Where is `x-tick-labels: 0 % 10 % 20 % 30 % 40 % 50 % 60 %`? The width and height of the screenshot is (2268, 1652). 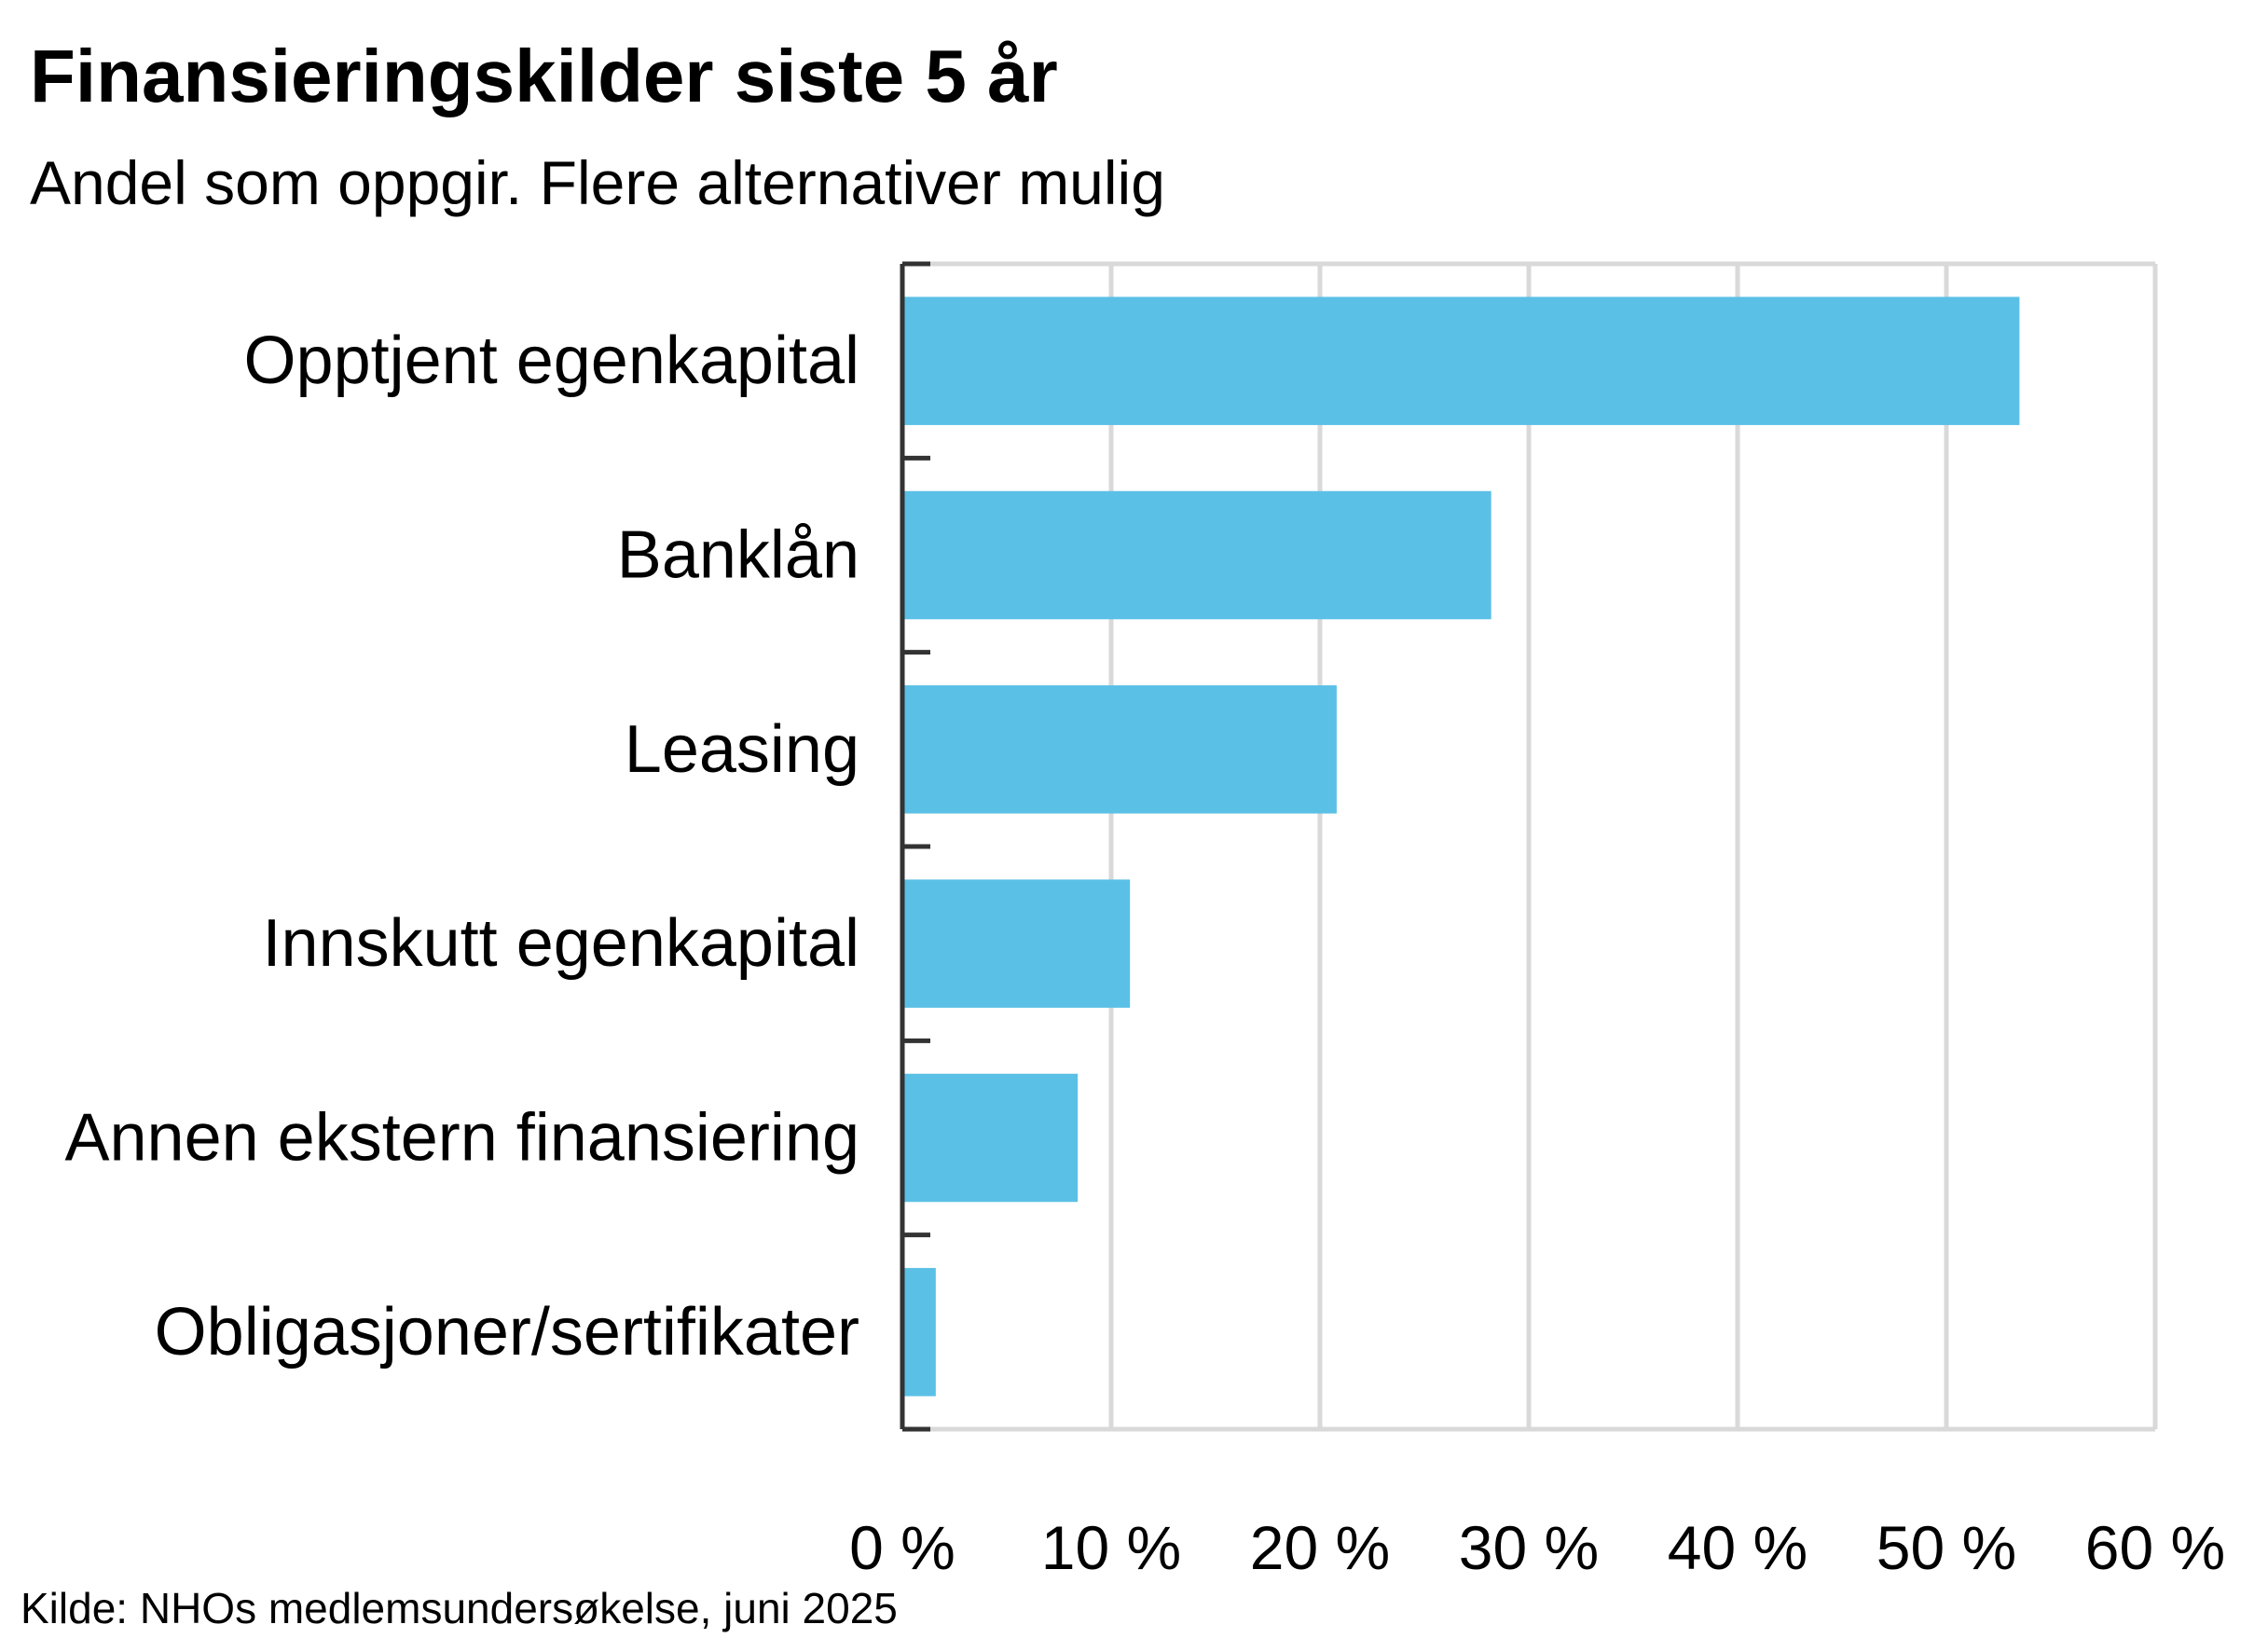 x-tick-labels: 0 % 10 % 20 % 30 % 40 % 50 % 60 % is located at coordinates (1537, 1548).